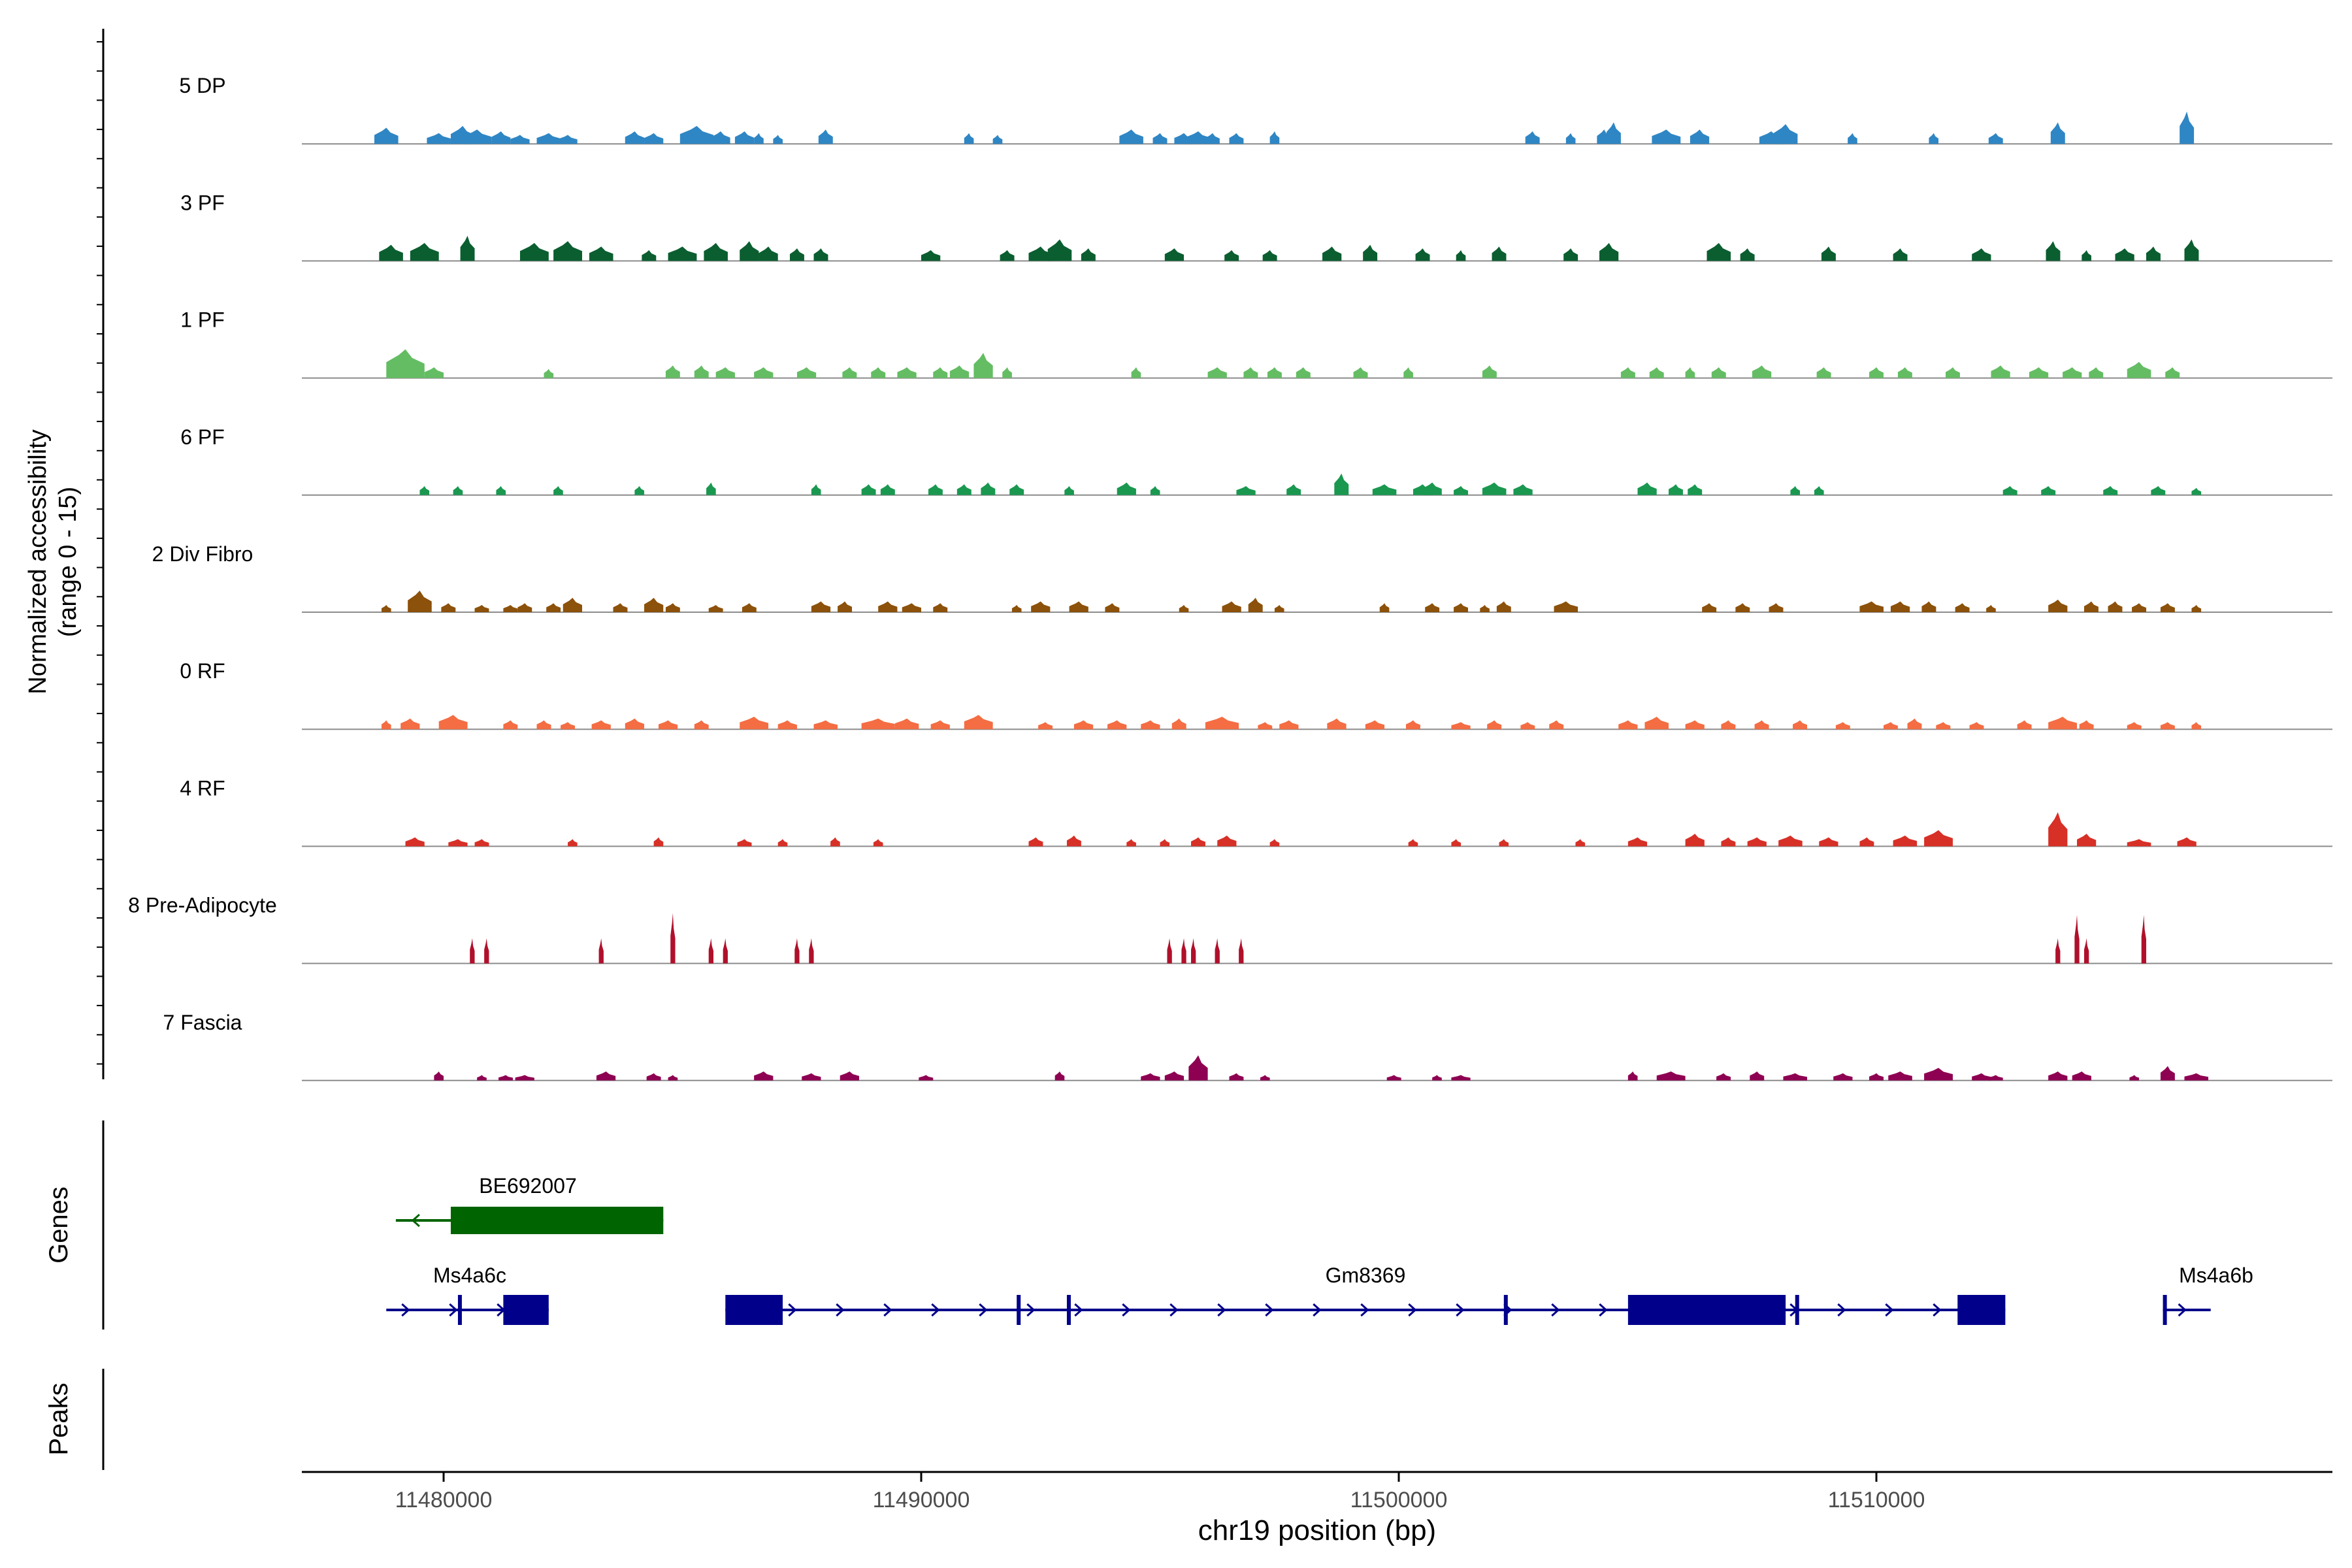 Image resolution: width=2352 pixels, height=1568 pixels. What do you see at coordinates (1247, 1046) in the screenshot?
I see `track-7-fascia: 7 Fascia` at bounding box center [1247, 1046].